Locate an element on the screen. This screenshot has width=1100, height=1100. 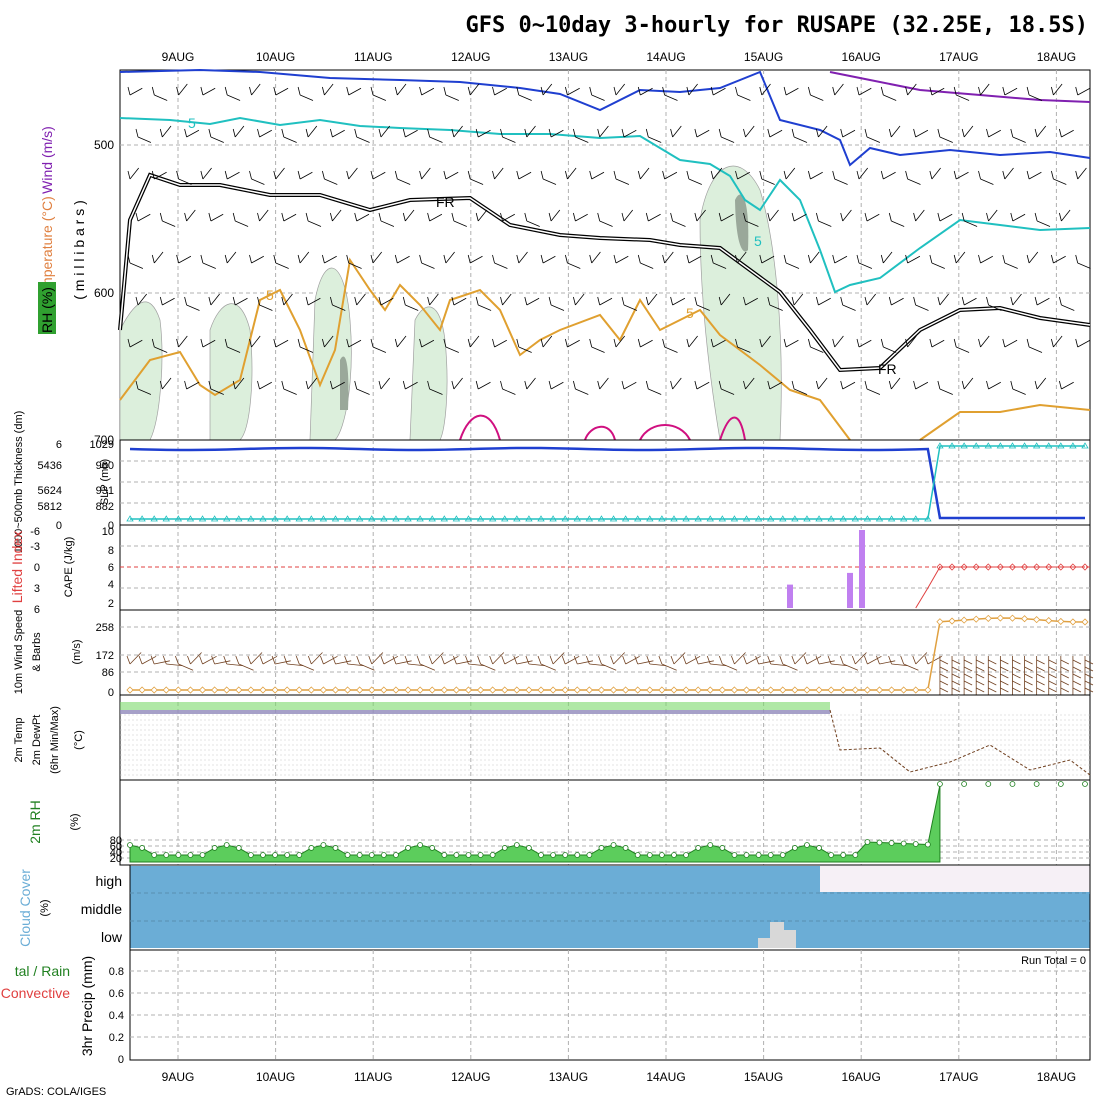
lifted-index-label: Lifted Index is located at coordinates (17, 567).